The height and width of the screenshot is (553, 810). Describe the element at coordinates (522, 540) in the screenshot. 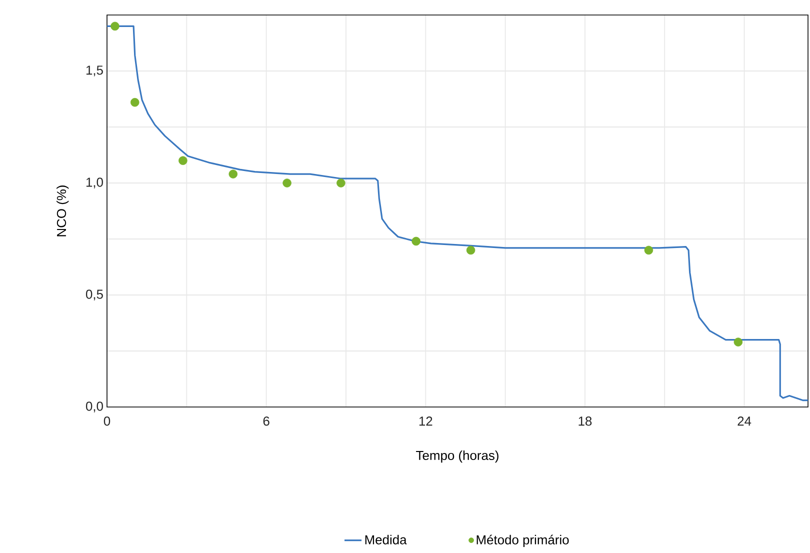

I see `legend-label: Método primário` at that location.